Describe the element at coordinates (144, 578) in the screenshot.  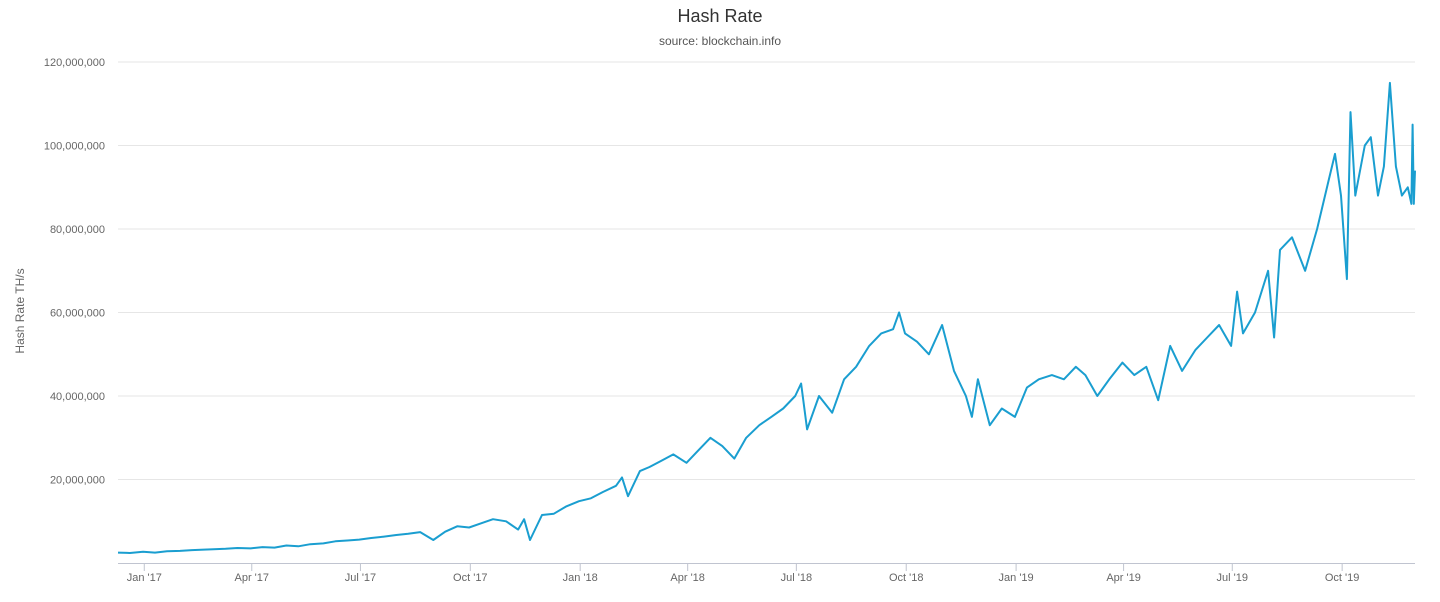
I see `x-tick-label: Jan '17` at that location.